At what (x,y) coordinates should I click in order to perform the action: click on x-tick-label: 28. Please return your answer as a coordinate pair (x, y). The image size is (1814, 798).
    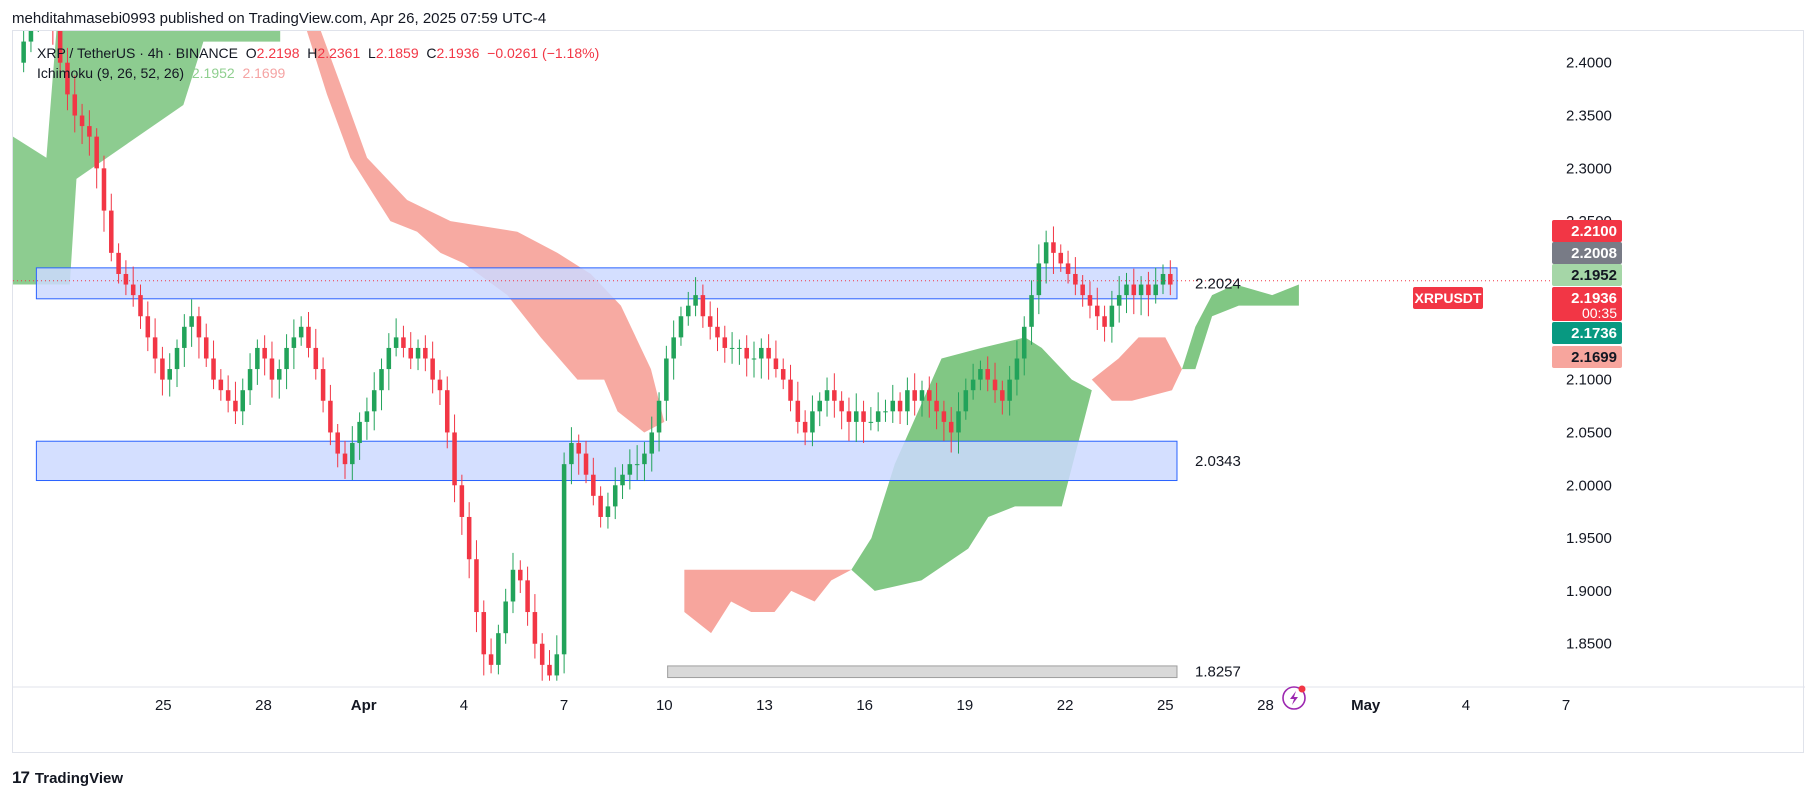
    Looking at the image, I should click on (263, 705).